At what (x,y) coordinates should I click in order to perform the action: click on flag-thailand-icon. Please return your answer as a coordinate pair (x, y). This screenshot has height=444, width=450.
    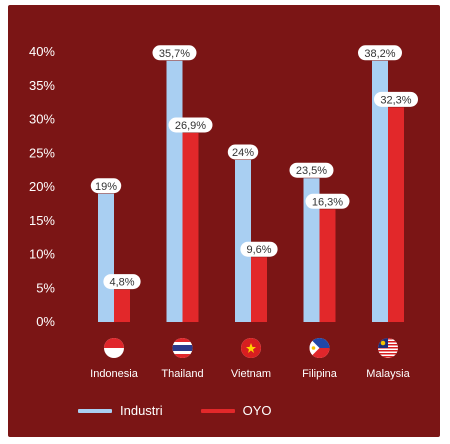
    Looking at the image, I should click on (182, 348).